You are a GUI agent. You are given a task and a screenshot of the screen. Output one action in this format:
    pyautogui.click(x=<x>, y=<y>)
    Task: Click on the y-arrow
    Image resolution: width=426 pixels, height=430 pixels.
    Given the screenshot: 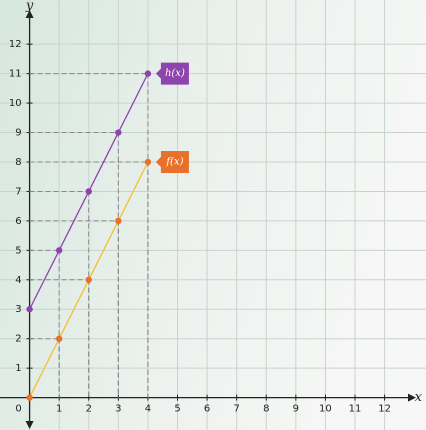 What is the action you would take?
    pyautogui.click(x=29, y=14)
    